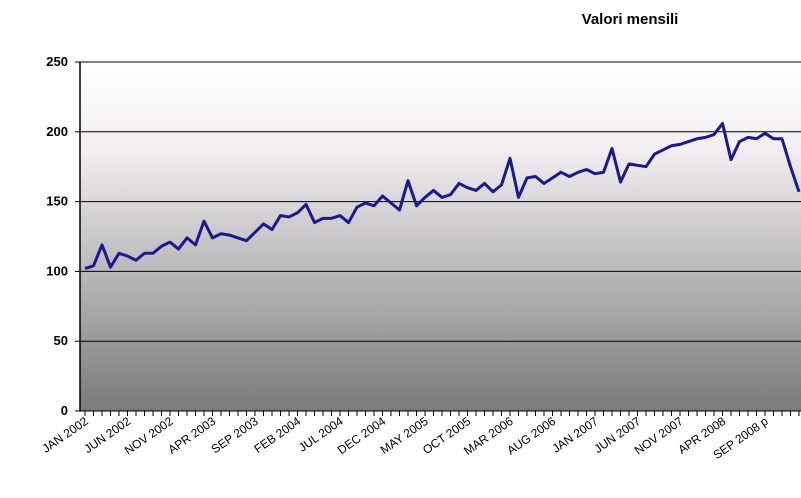  I want to click on x-tick-label: NOV 2007, so click(659, 436).